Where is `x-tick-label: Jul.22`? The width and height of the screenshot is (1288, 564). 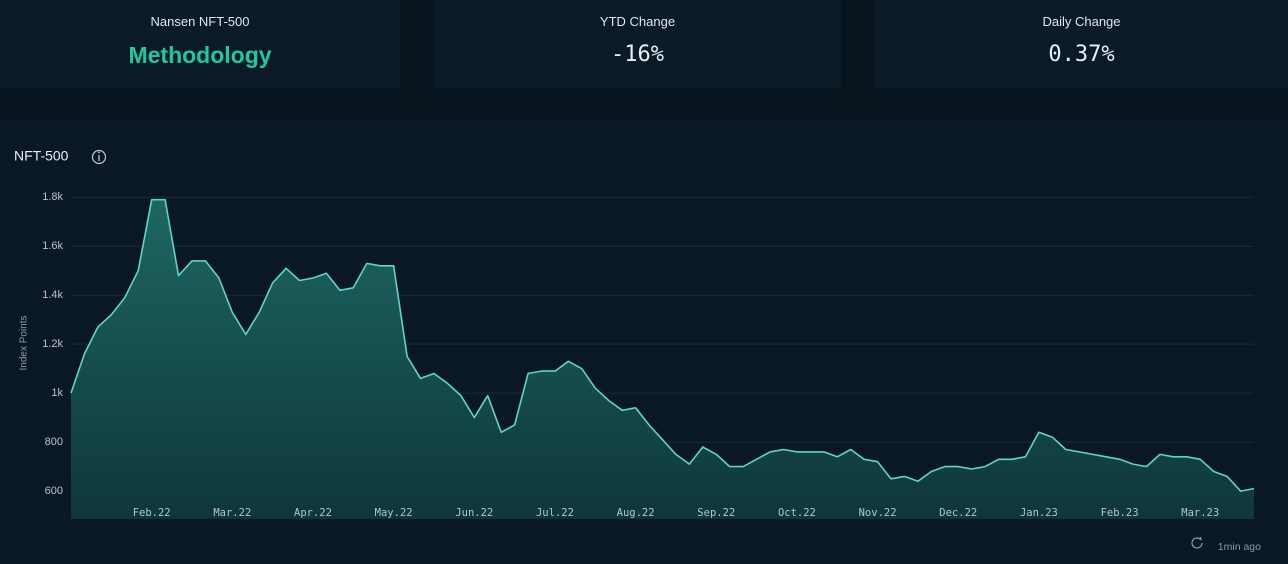 x-tick-label: Jul.22 is located at coordinates (555, 513).